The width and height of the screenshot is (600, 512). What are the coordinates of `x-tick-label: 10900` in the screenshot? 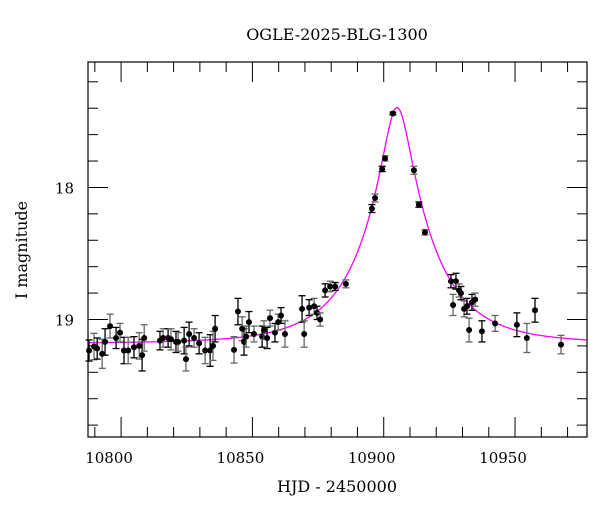 It's located at (372, 458).